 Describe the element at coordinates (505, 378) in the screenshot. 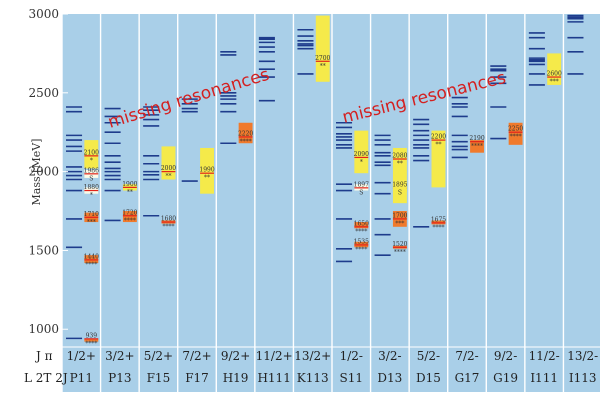

I see `column-wave-g19: G19` at that location.